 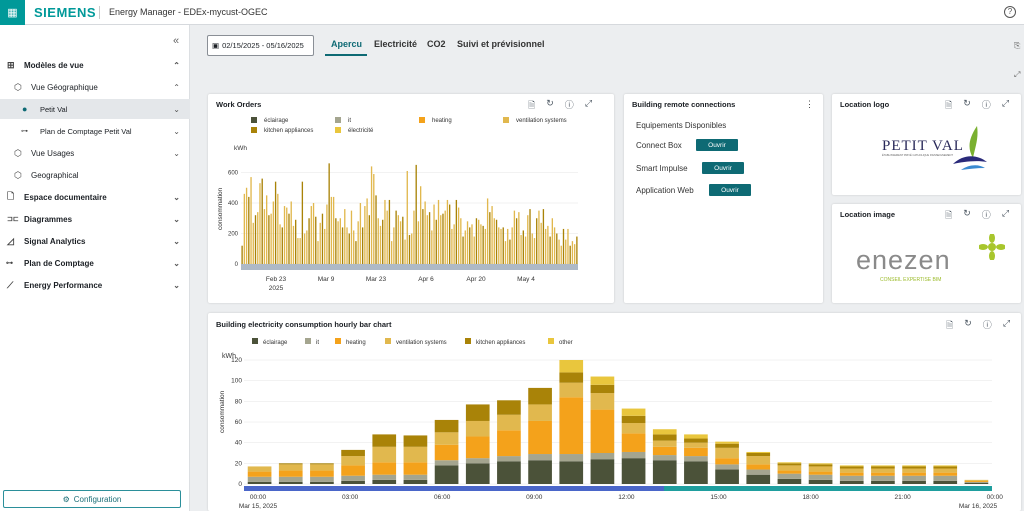 What do you see at coordinates (229, 356) in the screenshot?
I see `y-unit-label: kWh` at bounding box center [229, 356].